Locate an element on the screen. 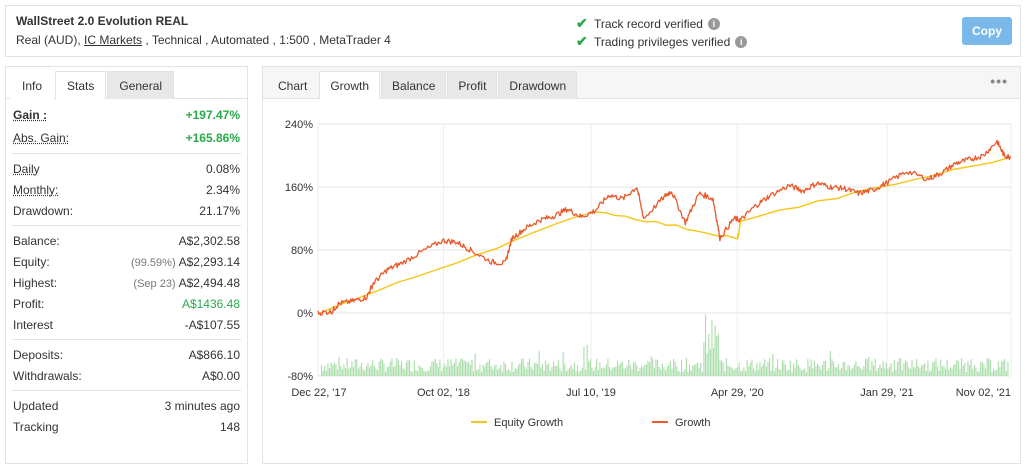 This screenshot has height=469, width=1027. tab-chart: Chart is located at coordinates (293, 86).